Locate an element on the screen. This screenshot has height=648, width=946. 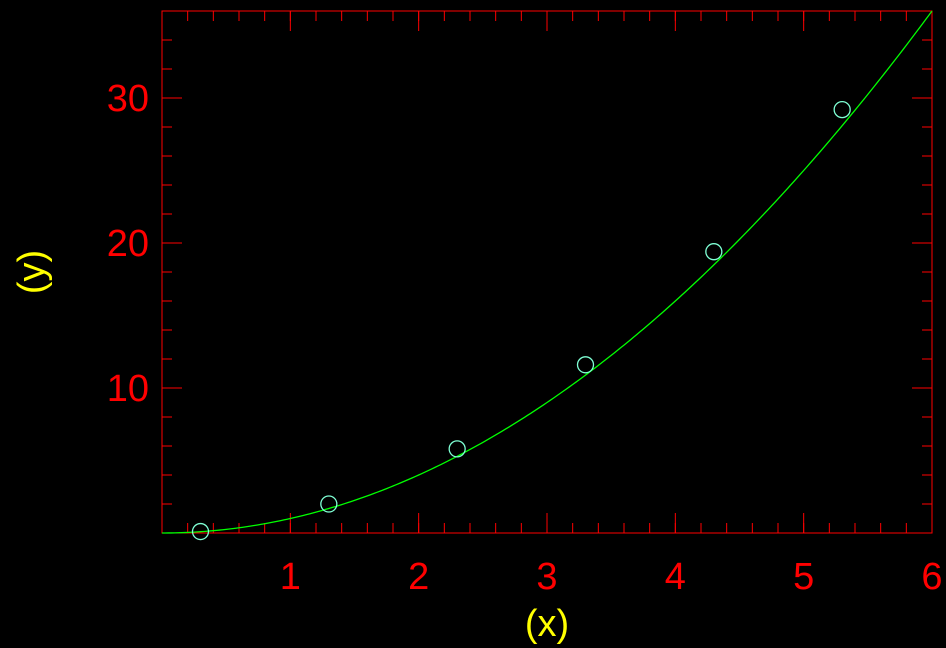
x-tick-label: 5 is located at coordinates (803, 577).